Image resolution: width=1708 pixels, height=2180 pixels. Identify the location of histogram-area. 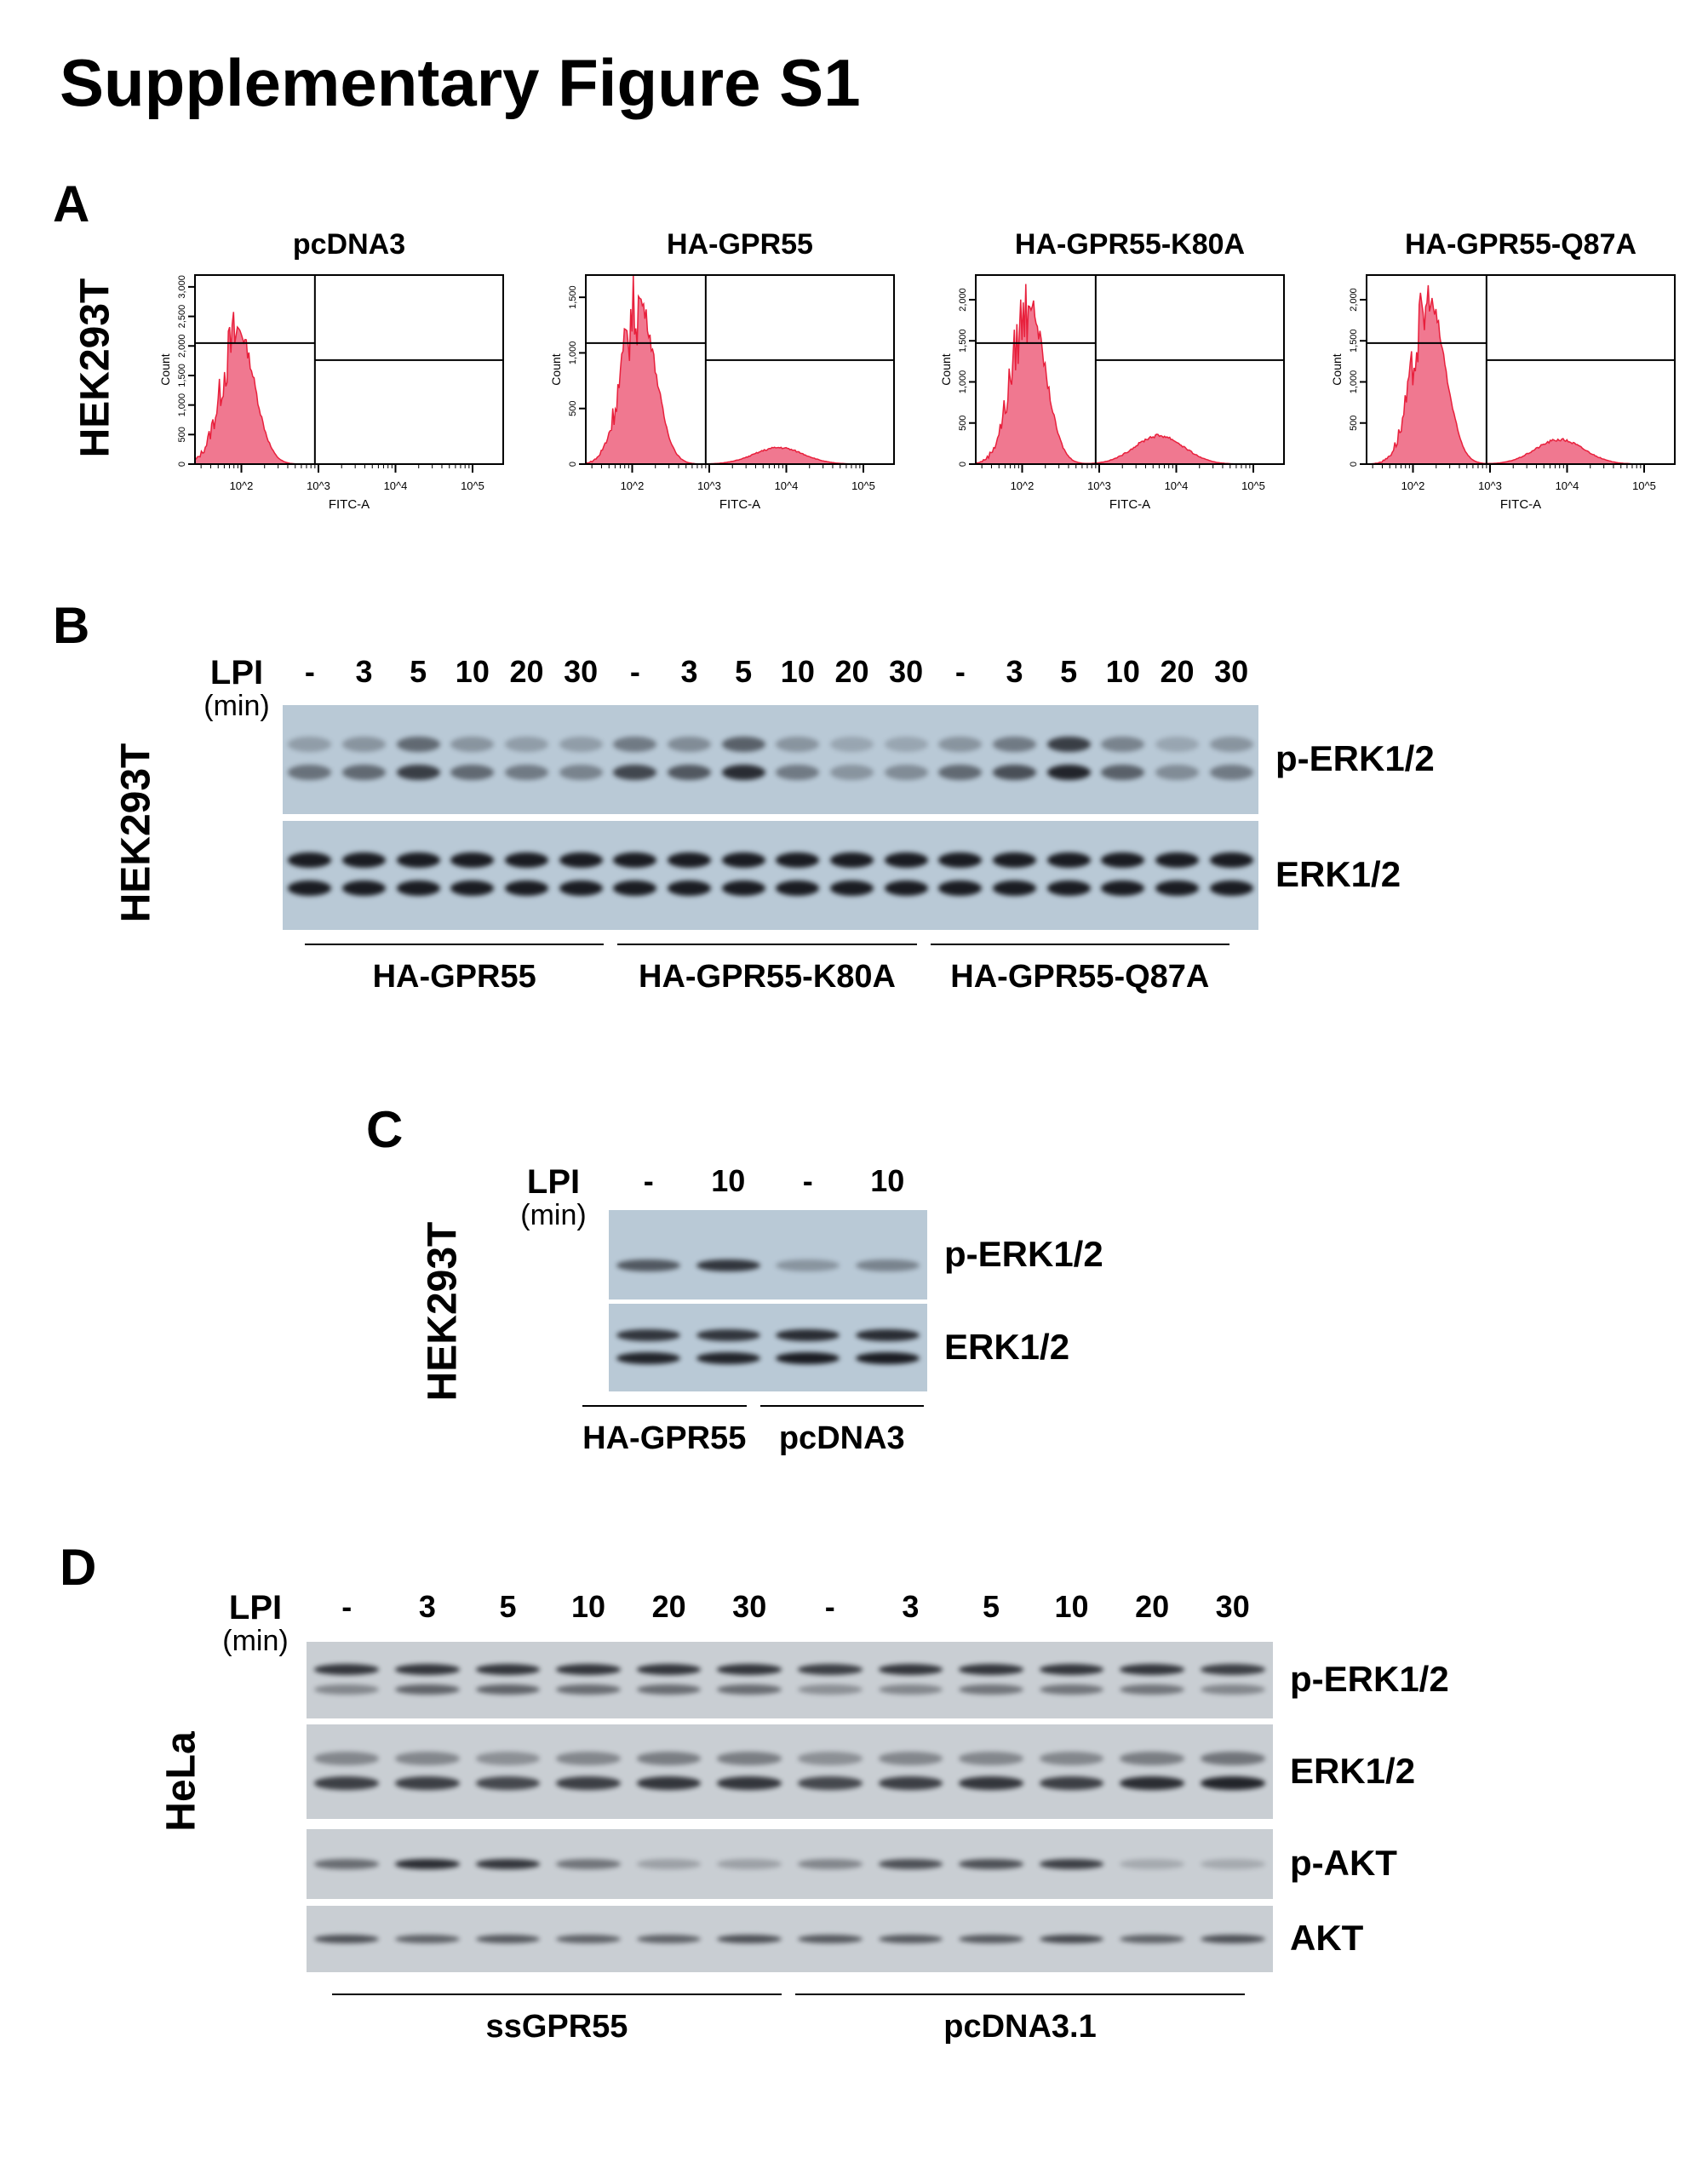
(740, 369).